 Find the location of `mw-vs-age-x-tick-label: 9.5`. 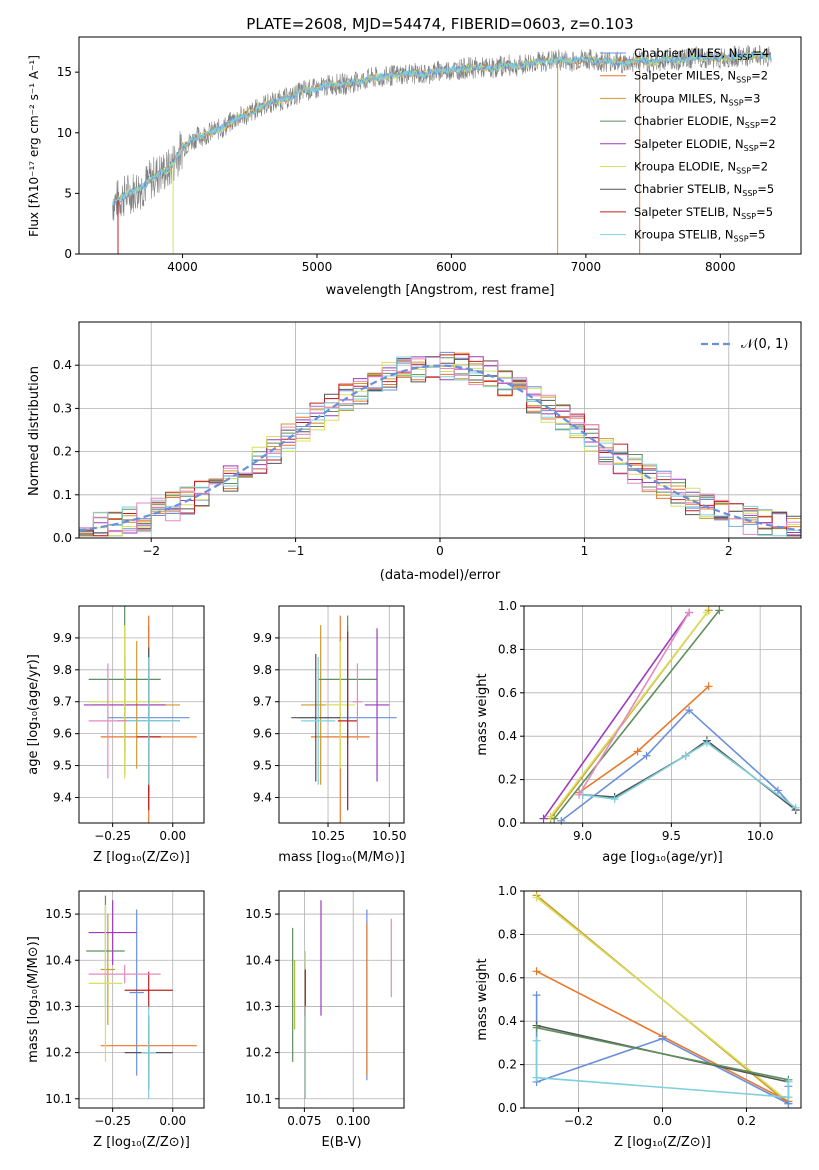

mw-vs-age-x-tick-label: 9.5 is located at coordinates (671, 836).